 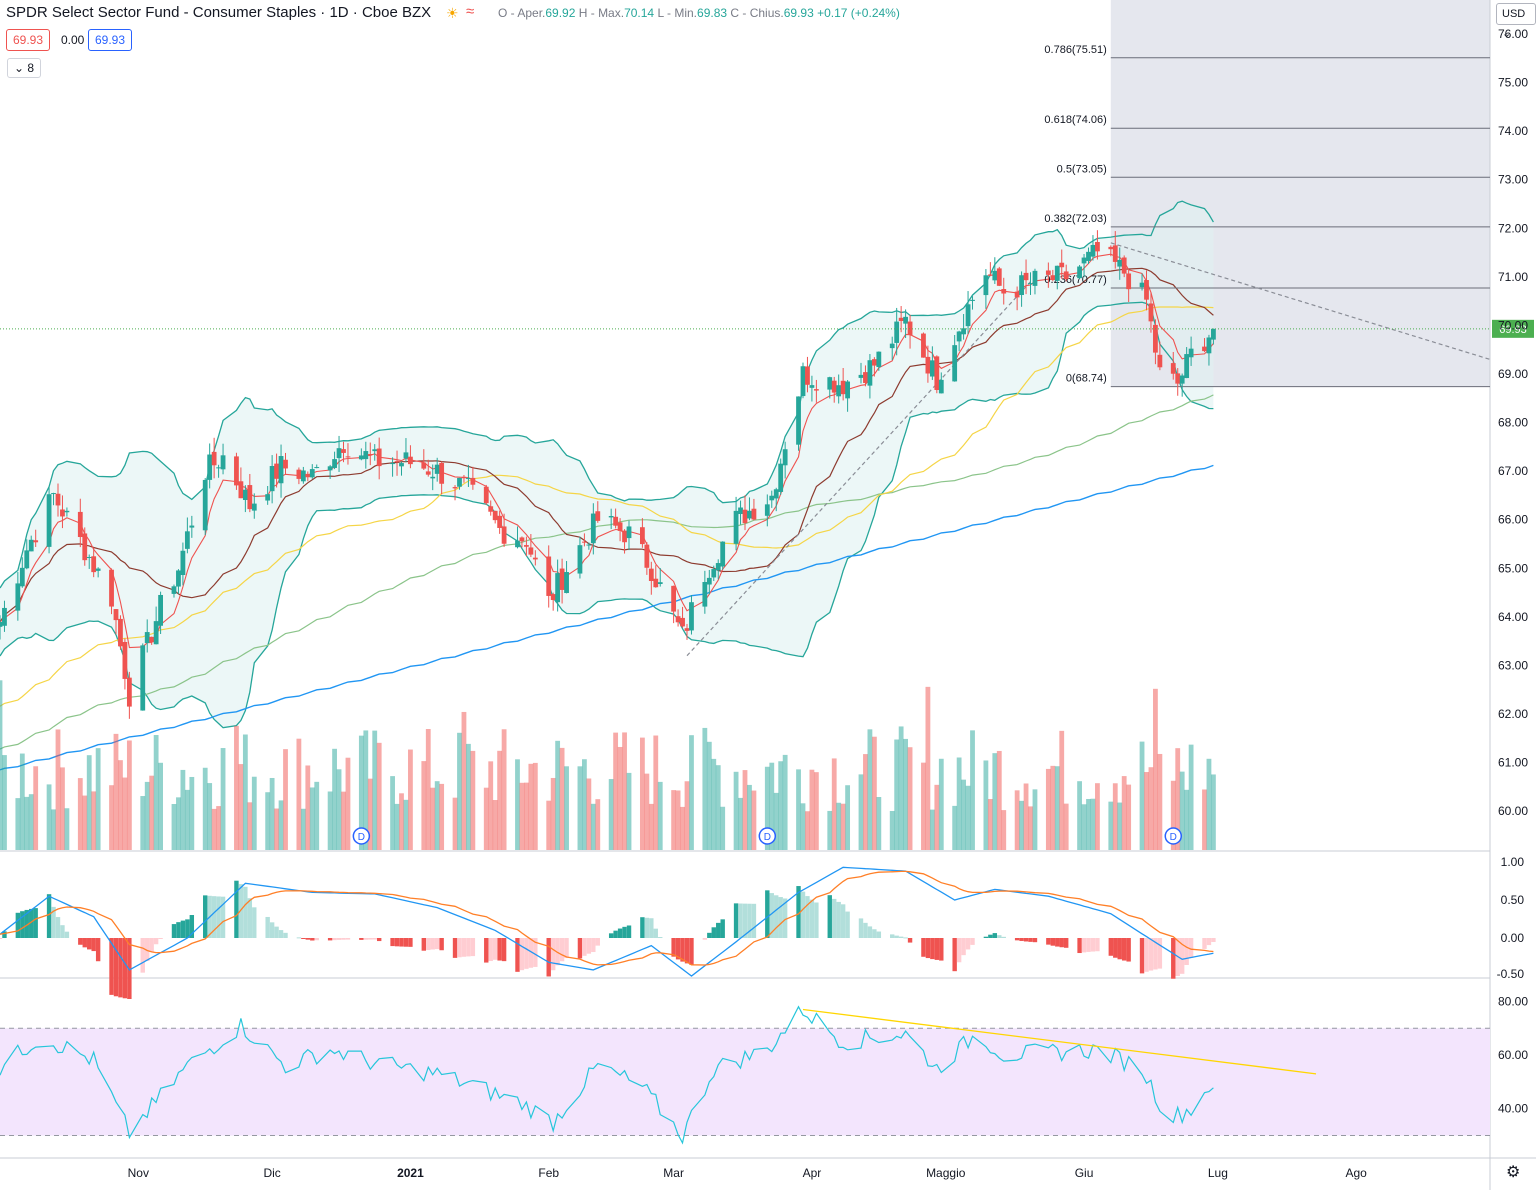 What do you see at coordinates (1513, 811) in the screenshot?
I see `price-tick-label: 60.00` at bounding box center [1513, 811].